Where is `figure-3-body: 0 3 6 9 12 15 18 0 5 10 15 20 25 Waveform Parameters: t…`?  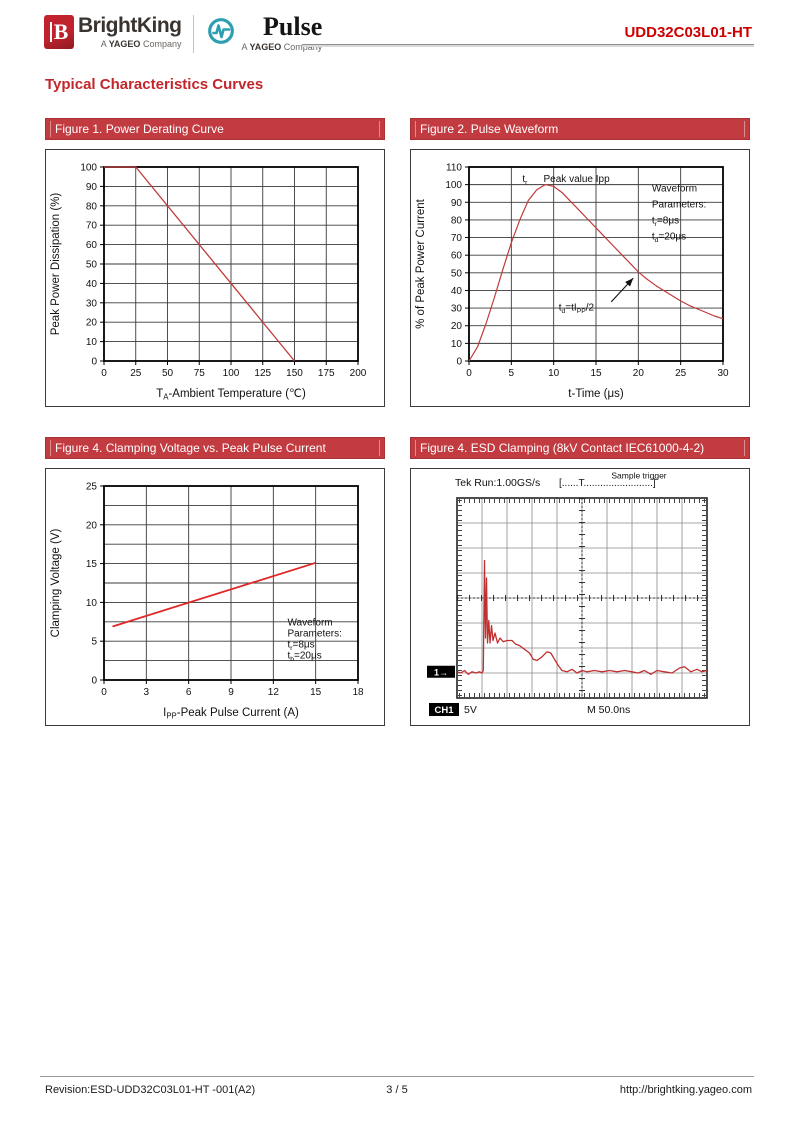 figure-3-body: 0 3 6 9 12 15 18 0 5 10 15 20 25 Waveform Parameters: t… is located at coordinates (215, 597).